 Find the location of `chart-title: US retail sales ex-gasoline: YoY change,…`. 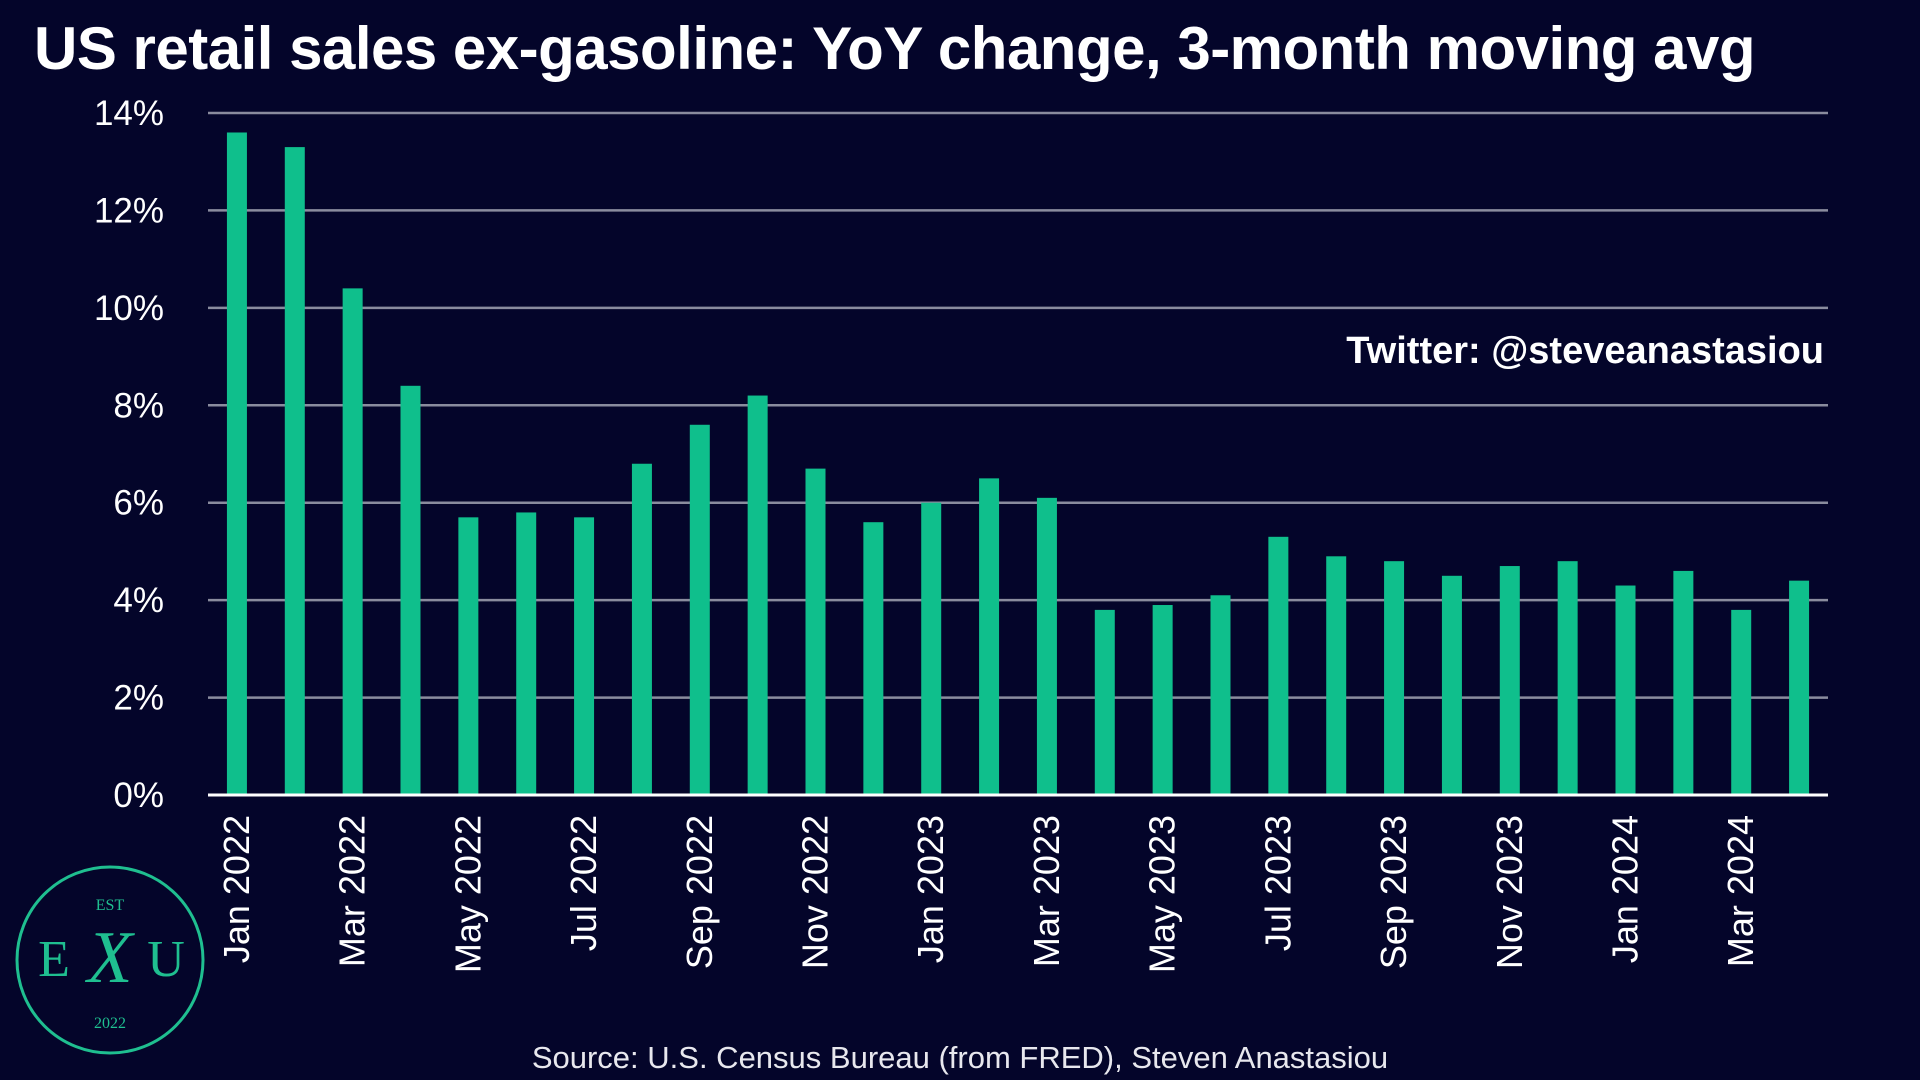

chart-title: US retail sales ex-gasoline: YoY change,… is located at coordinates (895, 48).